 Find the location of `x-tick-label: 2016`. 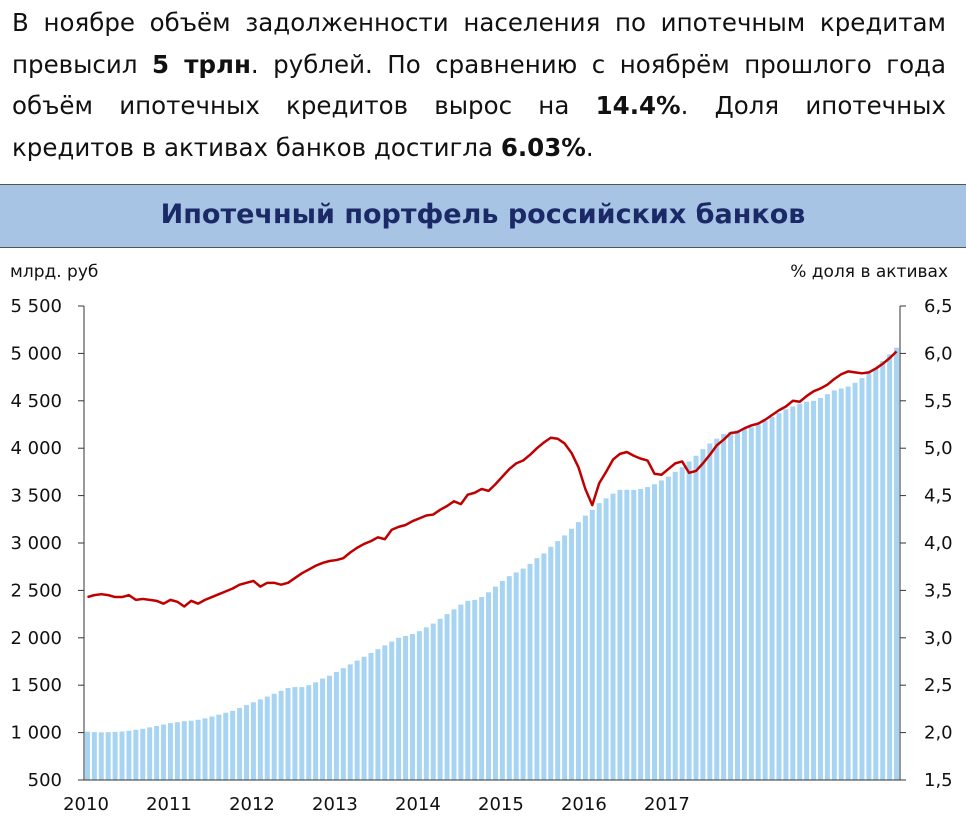

x-tick-label: 2016 is located at coordinates (584, 804).